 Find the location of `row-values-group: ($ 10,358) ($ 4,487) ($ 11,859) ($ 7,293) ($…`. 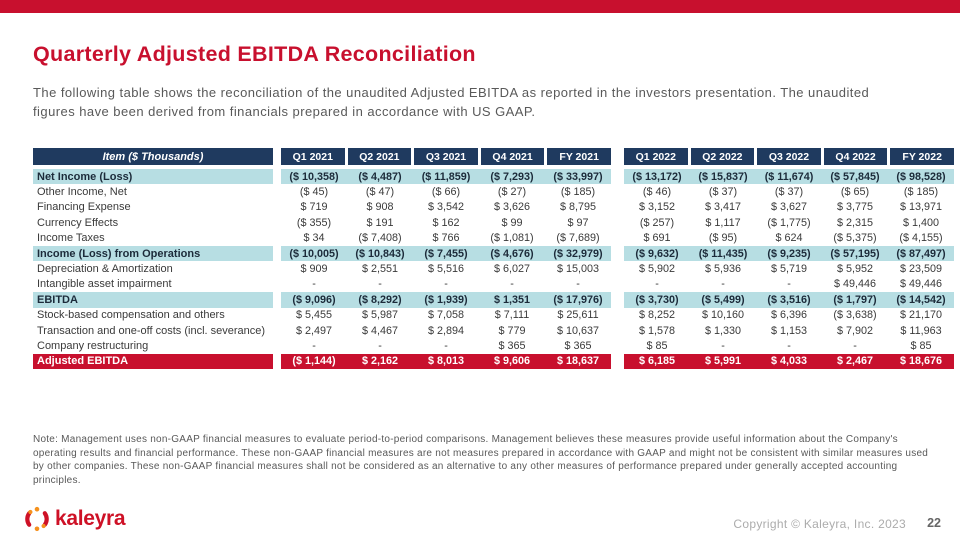

row-values-group: ($ 10,358) ($ 4,487) ($ 11,859) ($ 7,293) ($… is located at coordinates (446, 177).